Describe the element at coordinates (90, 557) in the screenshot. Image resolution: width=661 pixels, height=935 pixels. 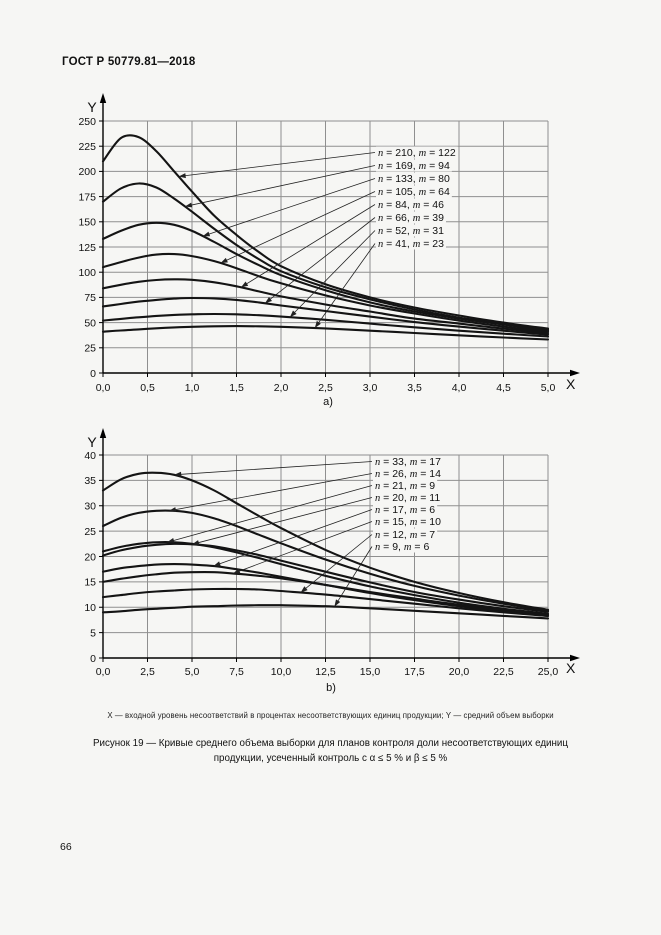
I see `y-tick-label: 20` at that location.